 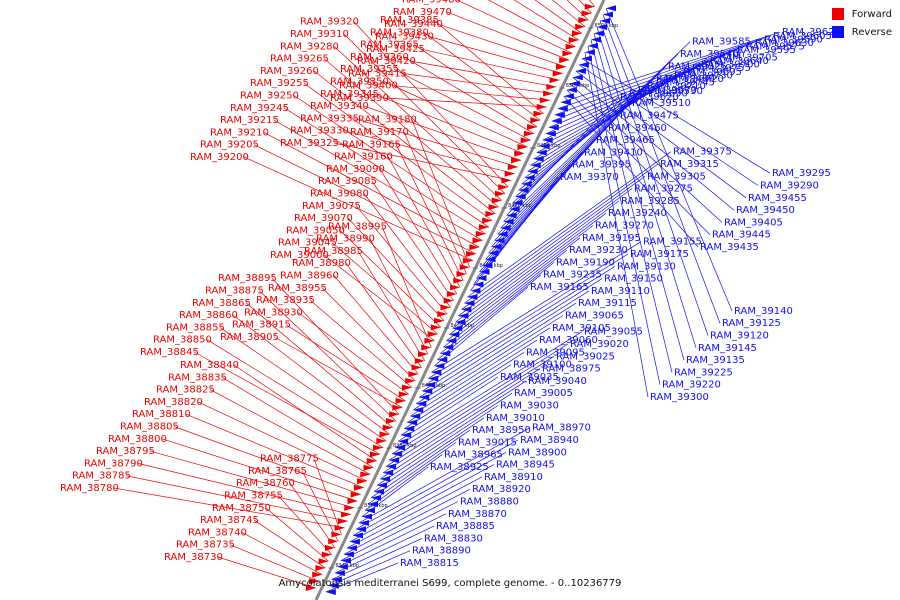 I want to click on forward-gene-label: RAM_38750, so click(x=241, y=508).